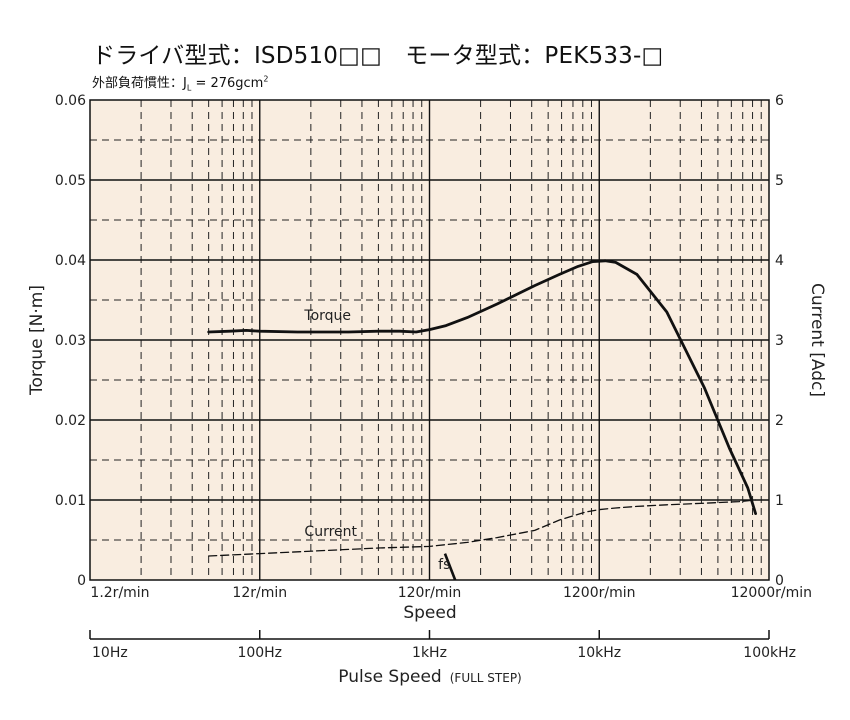 The height and width of the screenshot is (720, 850). I want to click on y-tick-label: 0.04, so click(70, 261).